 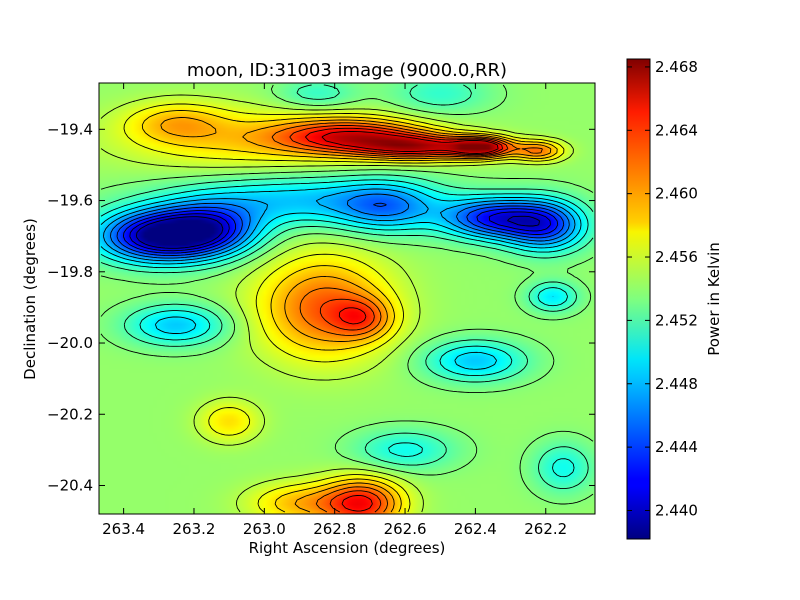 I want to click on y-tick-label: −20.4, so click(x=70, y=486).